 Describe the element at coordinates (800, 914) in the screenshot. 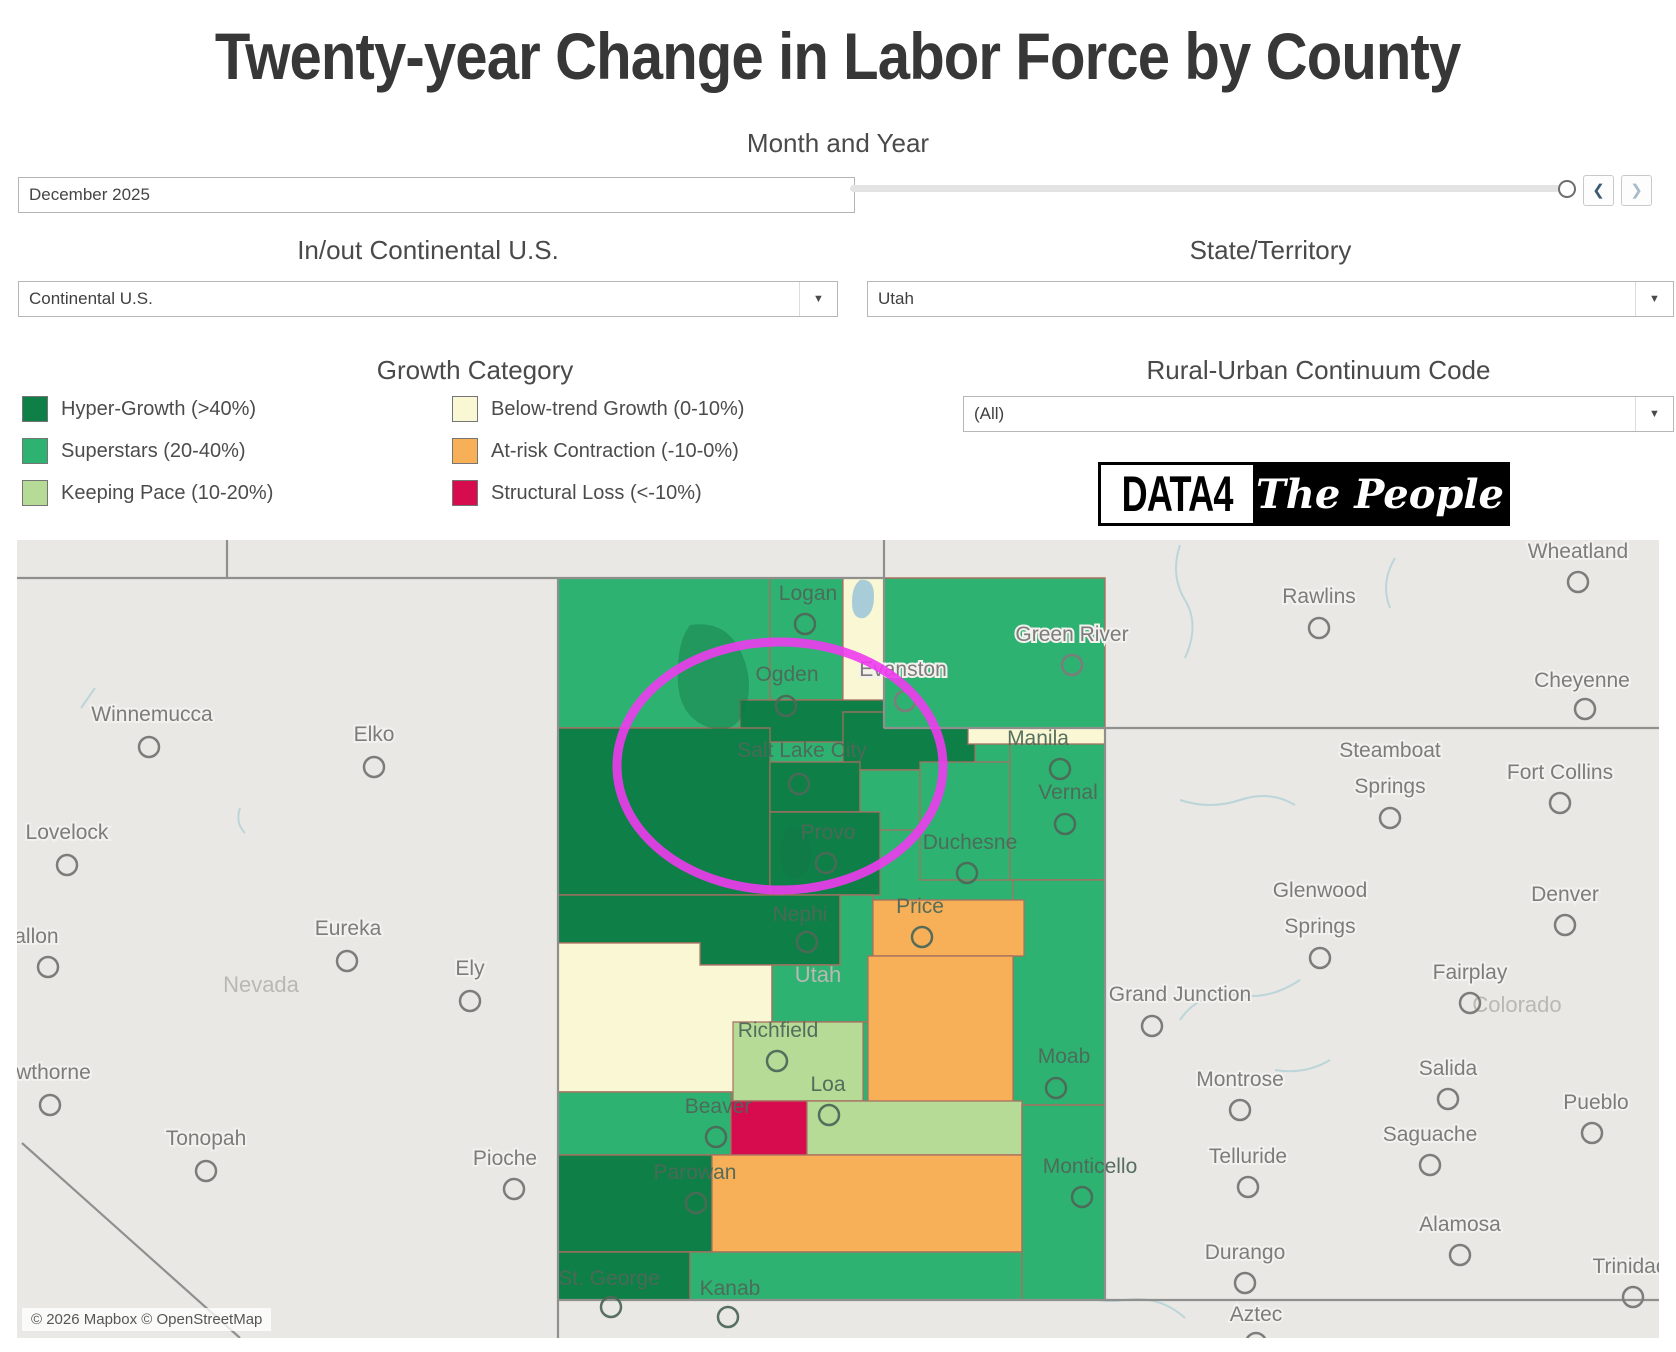

I see `city-label-nephi: Nephi` at that location.